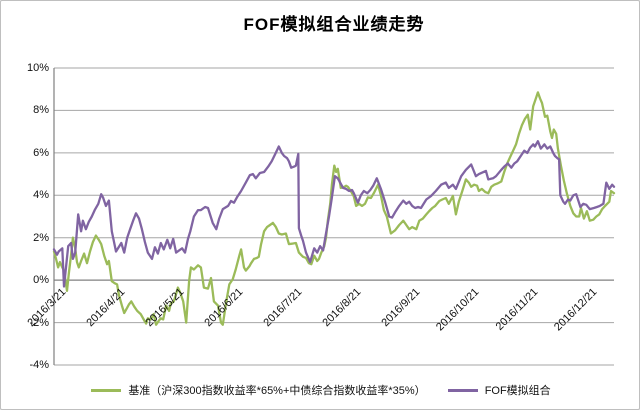 Image resolution: width=640 pixels, height=410 pixels. What do you see at coordinates (462, 390) in the screenshot?
I see `fof-line-swatch` at bounding box center [462, 390].